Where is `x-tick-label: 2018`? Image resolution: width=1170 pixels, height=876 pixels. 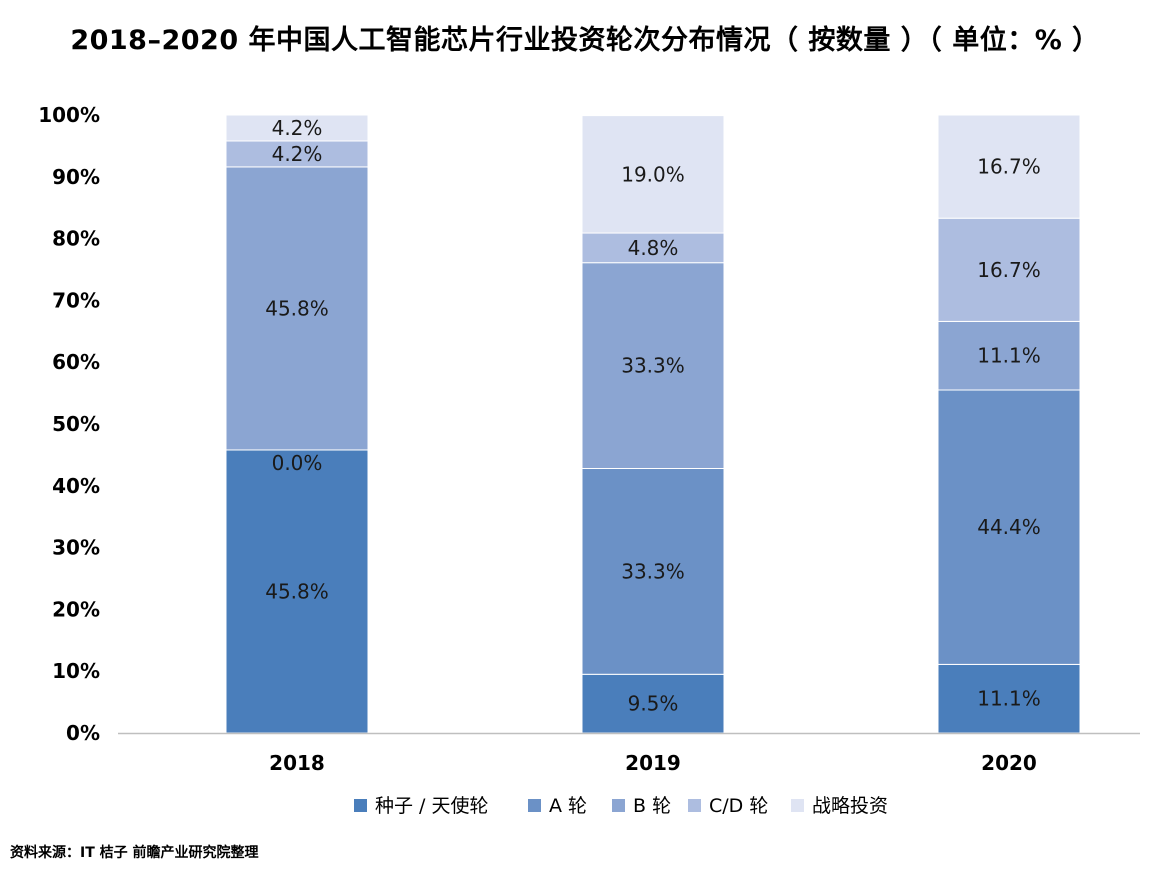
x-tick-label: 2018 is located at coordinates (297, 763).